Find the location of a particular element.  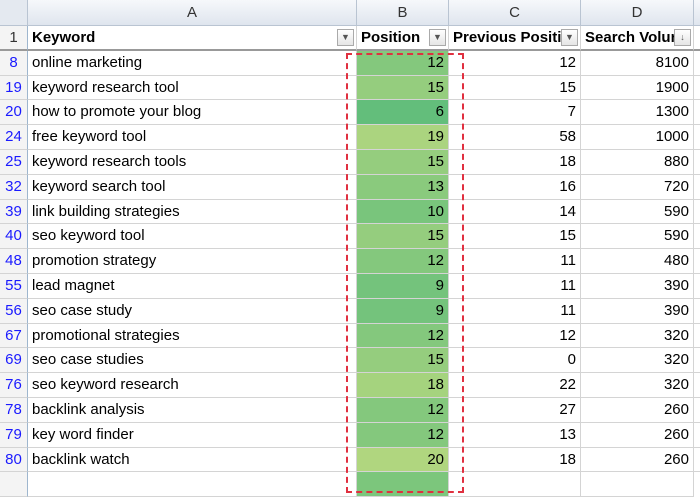

row-number: 79 is located at coordinates (14, 435).